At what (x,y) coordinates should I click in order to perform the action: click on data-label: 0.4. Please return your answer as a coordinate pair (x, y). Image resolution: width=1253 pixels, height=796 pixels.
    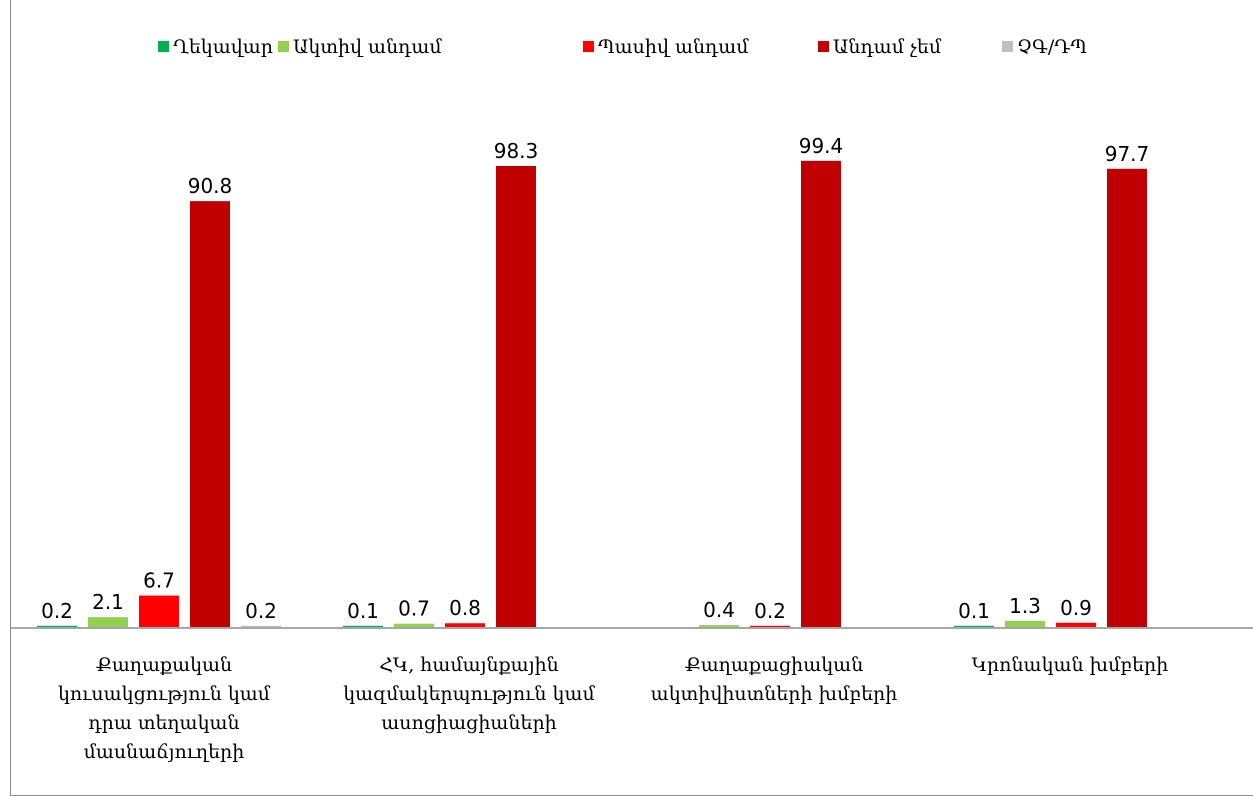
    Looking at the image, I should click on (719, 610).